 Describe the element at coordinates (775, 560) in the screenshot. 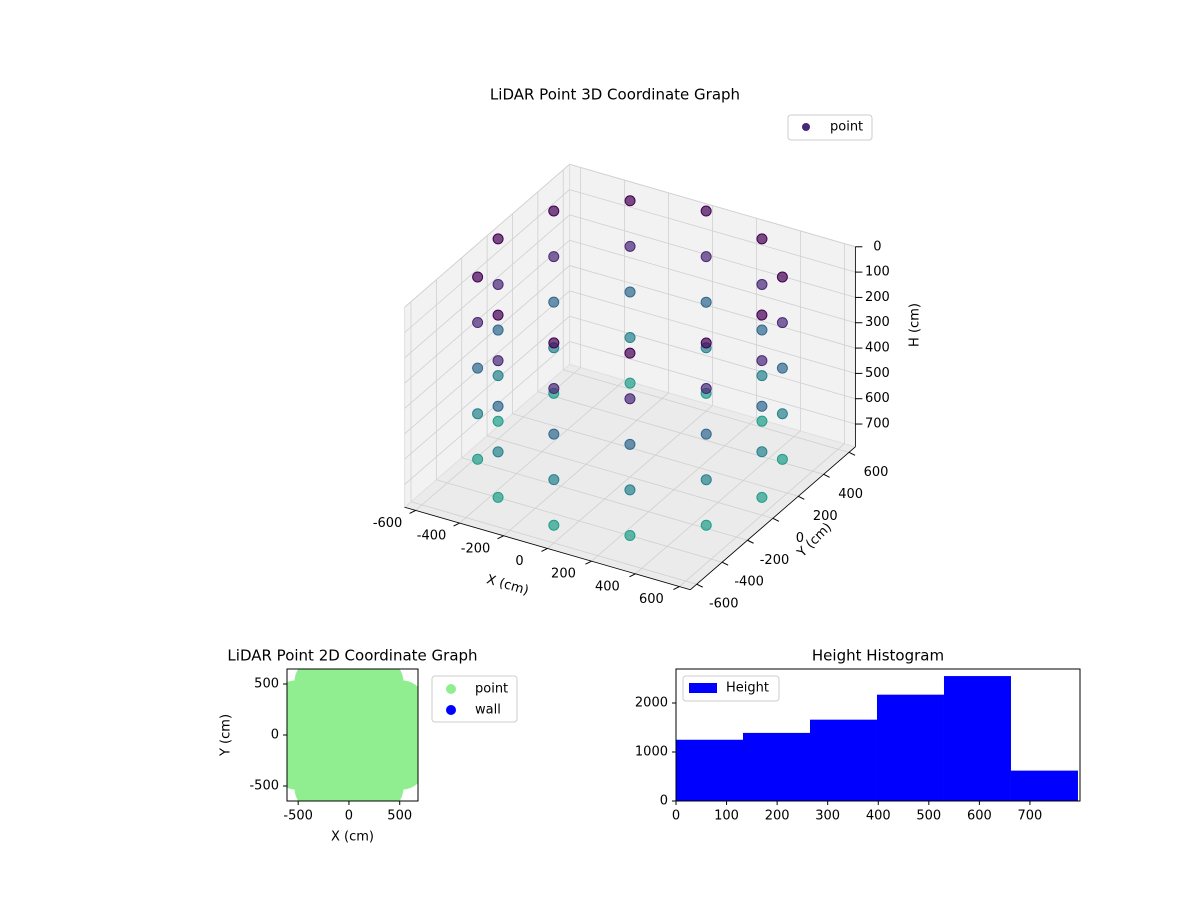

I see `y-tick-label: -200` at that location.